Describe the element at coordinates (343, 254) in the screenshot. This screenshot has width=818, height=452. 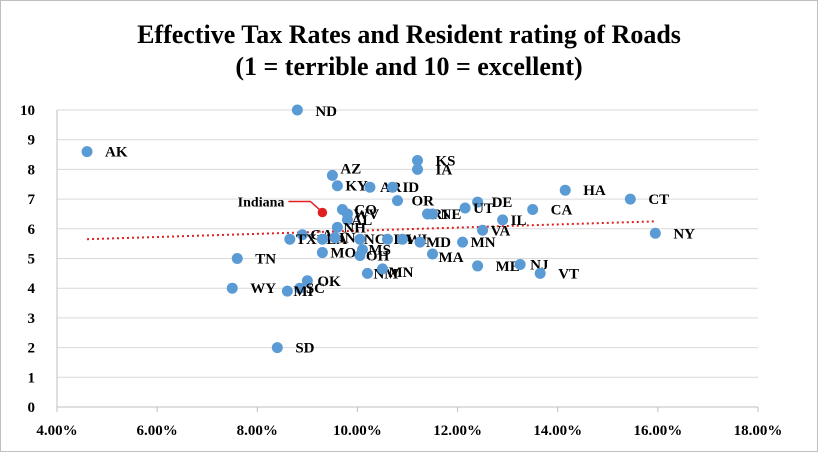
I see `point-label: MO` at that location.